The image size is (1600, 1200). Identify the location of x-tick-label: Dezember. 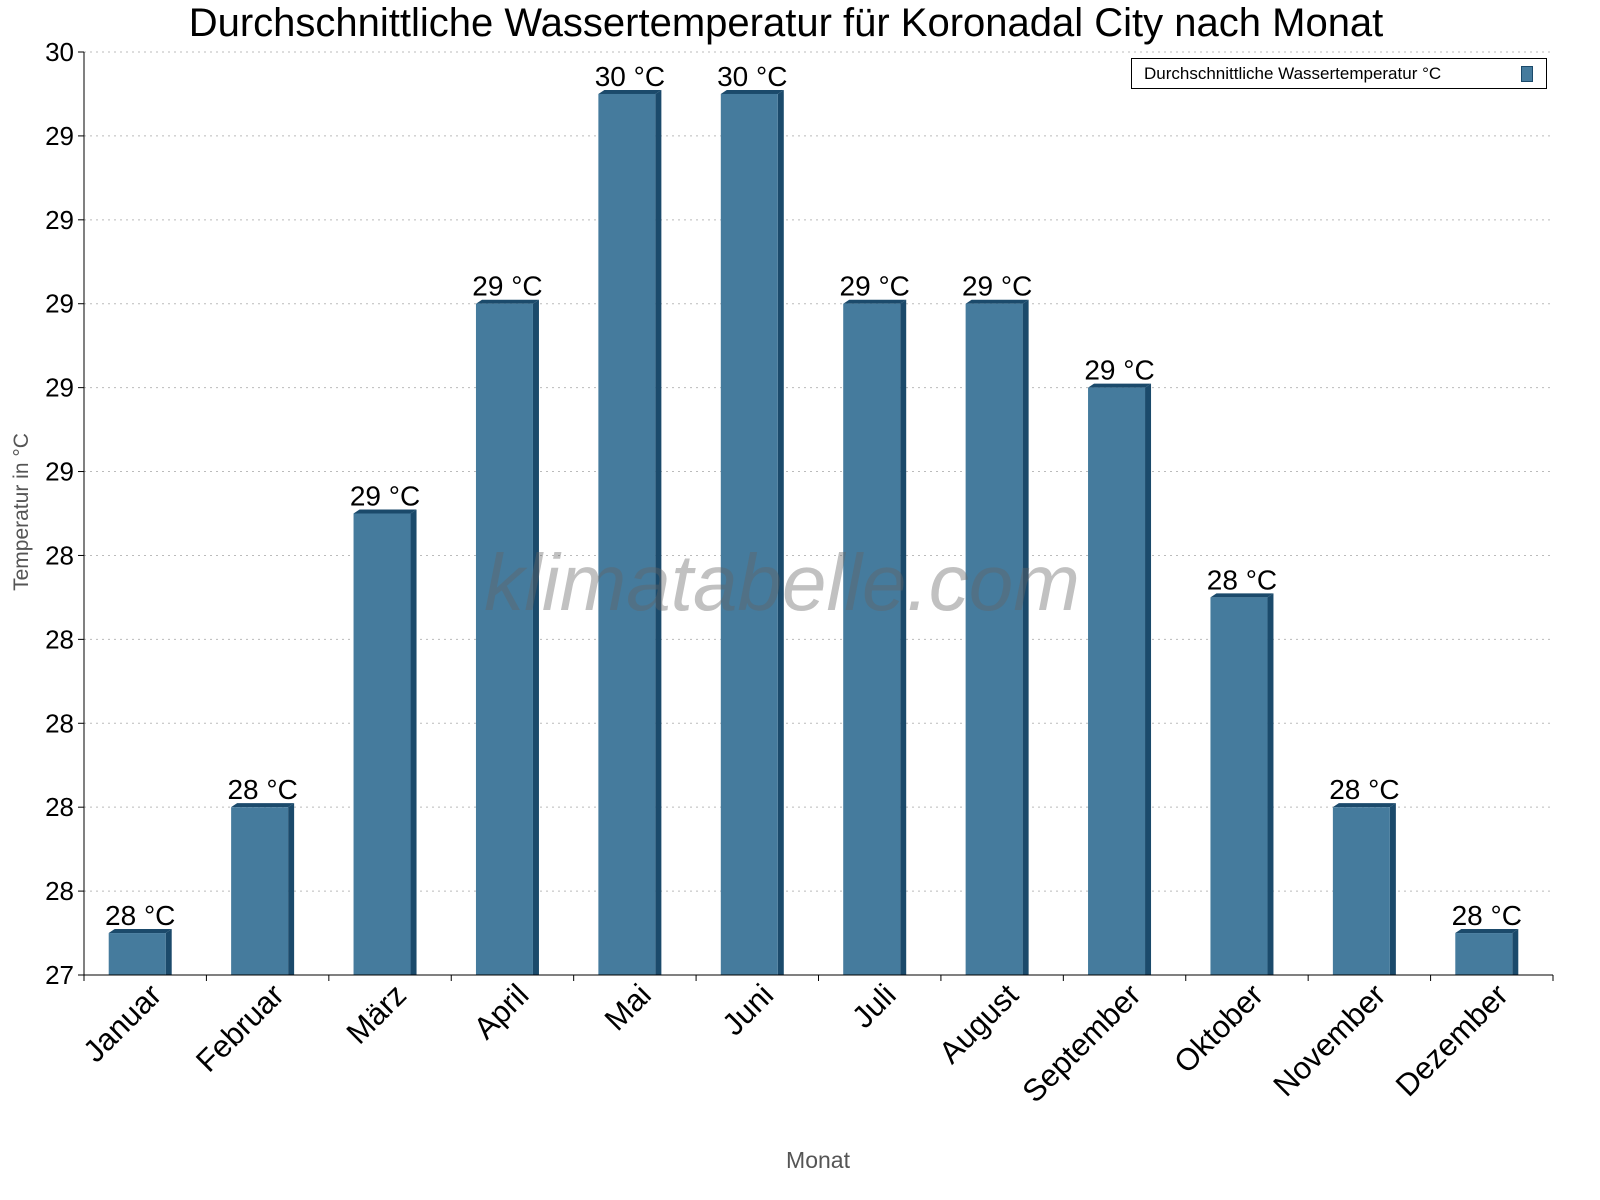
(1452, 1040).